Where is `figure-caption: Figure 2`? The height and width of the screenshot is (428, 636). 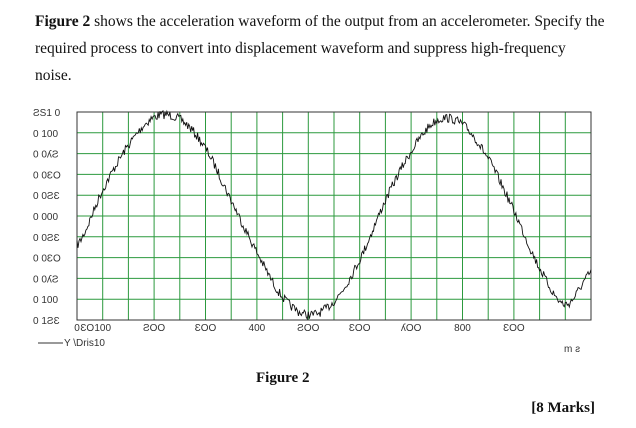
figure-caption: Figure 2 is located at coordinates (283, 378).